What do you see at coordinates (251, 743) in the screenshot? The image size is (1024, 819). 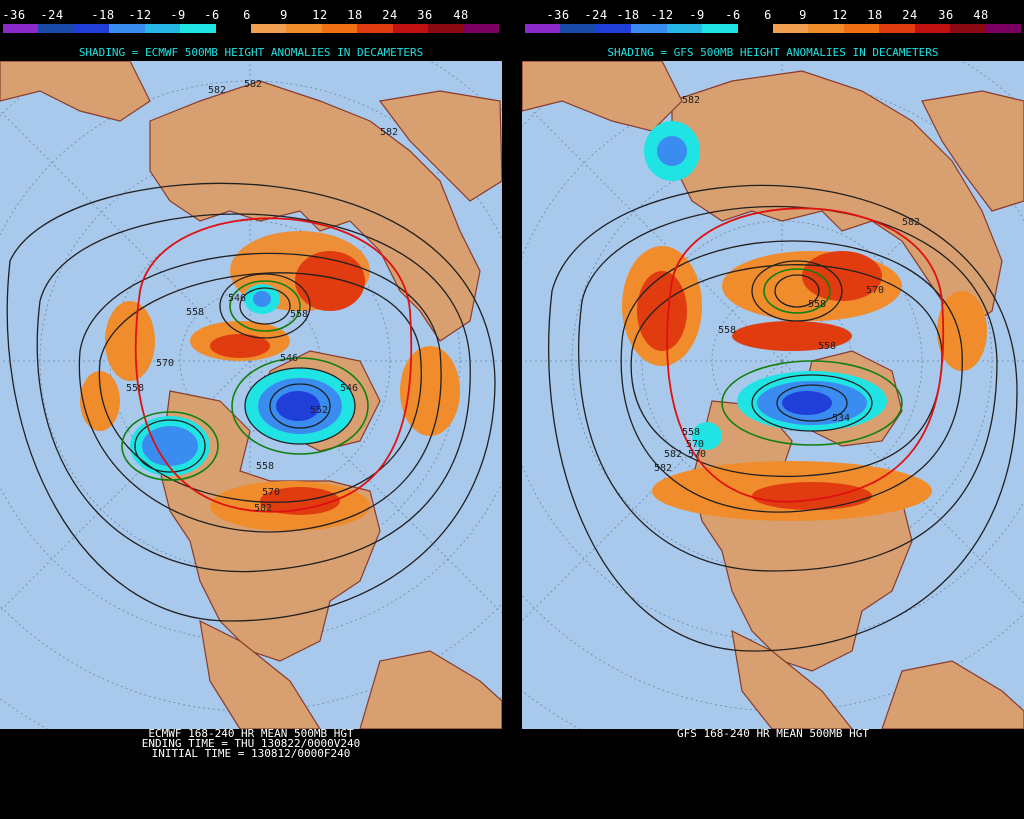 I see `footer-line-2: ENDING TIME = THU 130822/0000V240` at bounding box center [251, 743].